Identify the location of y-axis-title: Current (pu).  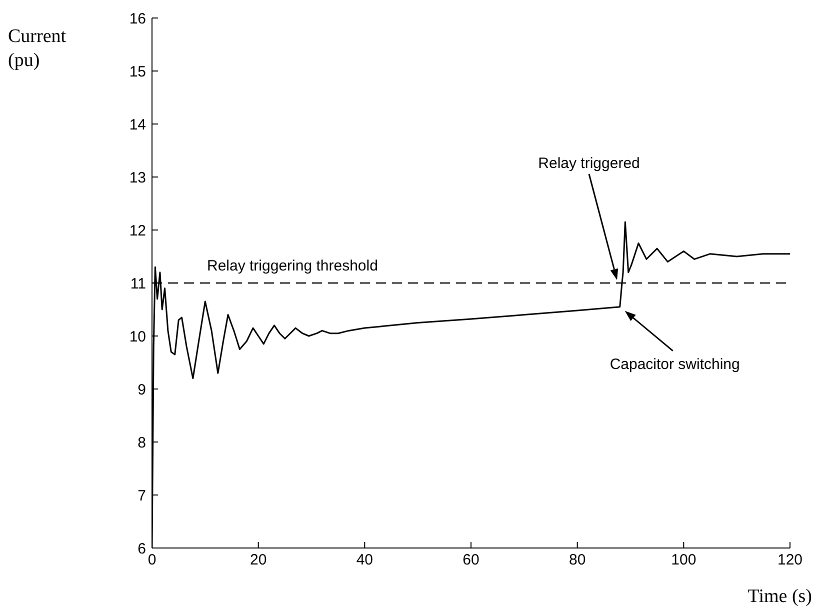
(37, 48).